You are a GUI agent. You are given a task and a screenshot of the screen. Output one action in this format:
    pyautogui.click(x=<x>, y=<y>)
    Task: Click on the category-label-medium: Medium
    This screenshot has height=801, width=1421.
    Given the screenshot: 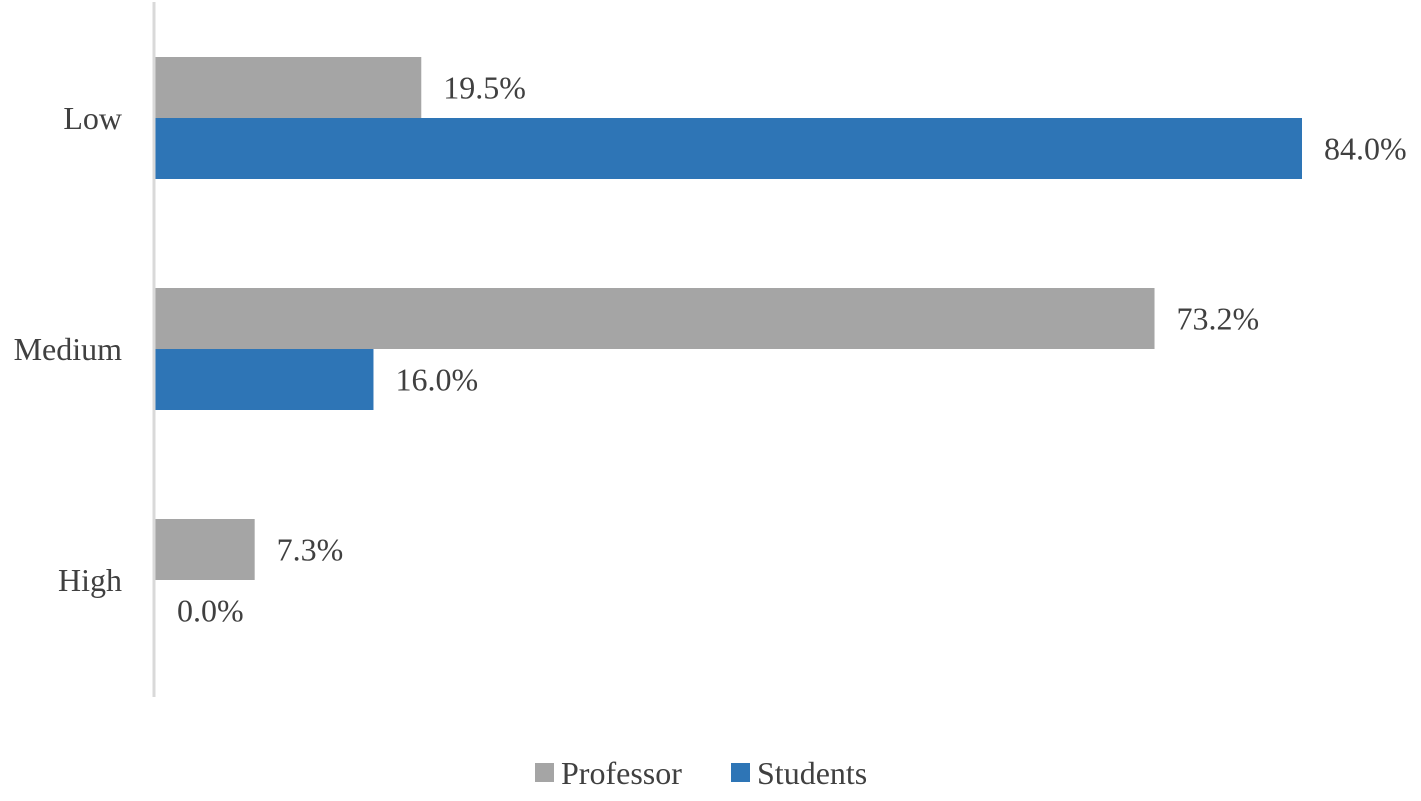 What is the action you would take?
    pyautogui.click(x=68, y=349)
    